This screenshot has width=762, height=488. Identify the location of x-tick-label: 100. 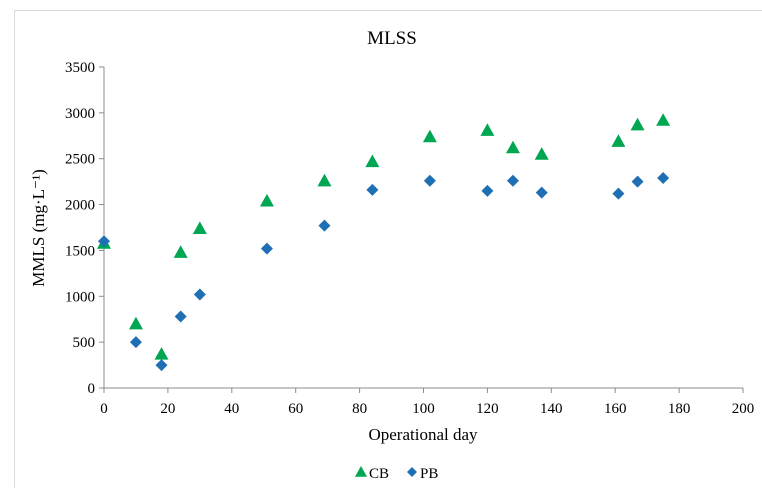
(423, 409).